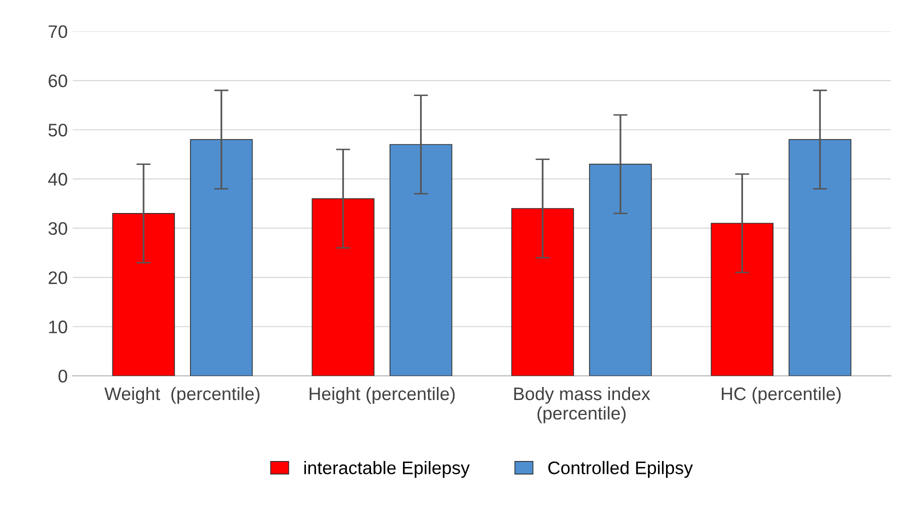 This screenshot has width=909, height=522. What do you see at coordinates (781, 395) in the screenshot?
I see `x-tick-label: HC (percentile)` at bounding box center [781, 395].